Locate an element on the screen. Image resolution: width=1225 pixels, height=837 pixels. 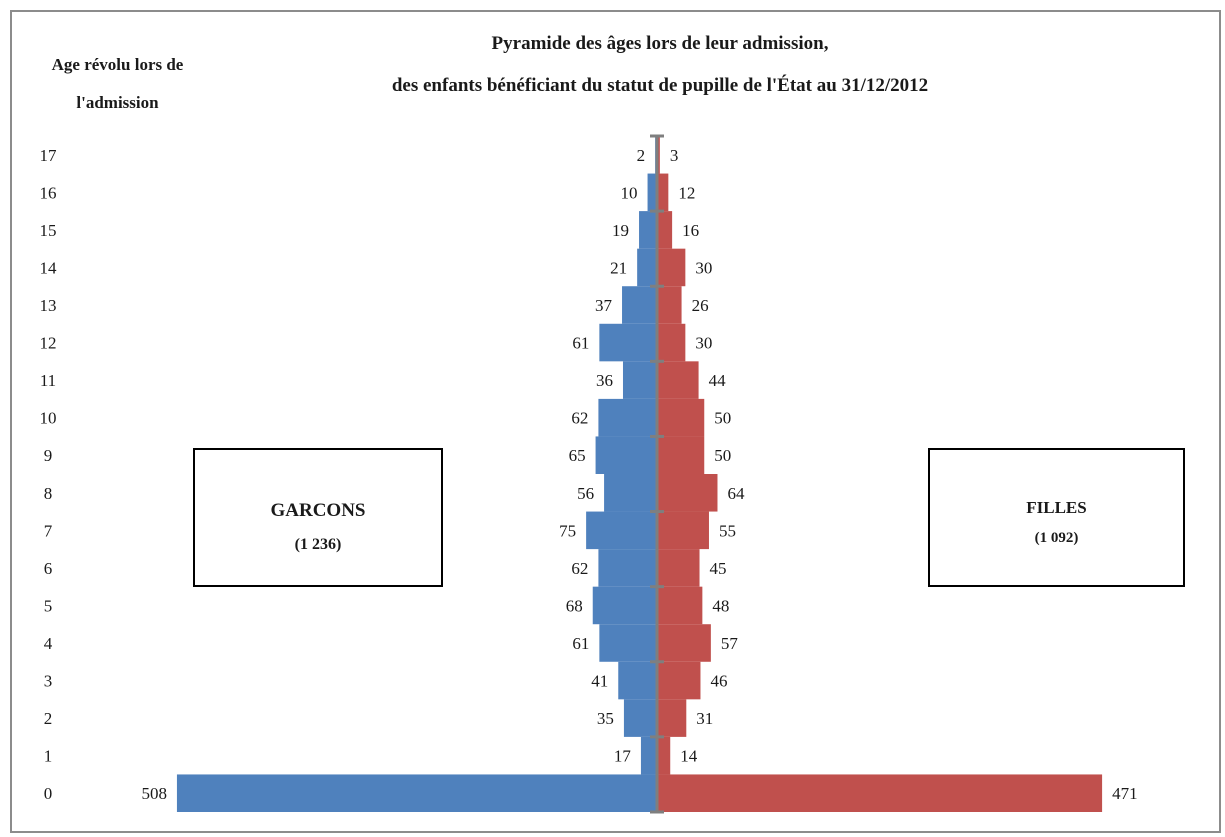
age-label-5: 5 is located at coordinates (48, 605).